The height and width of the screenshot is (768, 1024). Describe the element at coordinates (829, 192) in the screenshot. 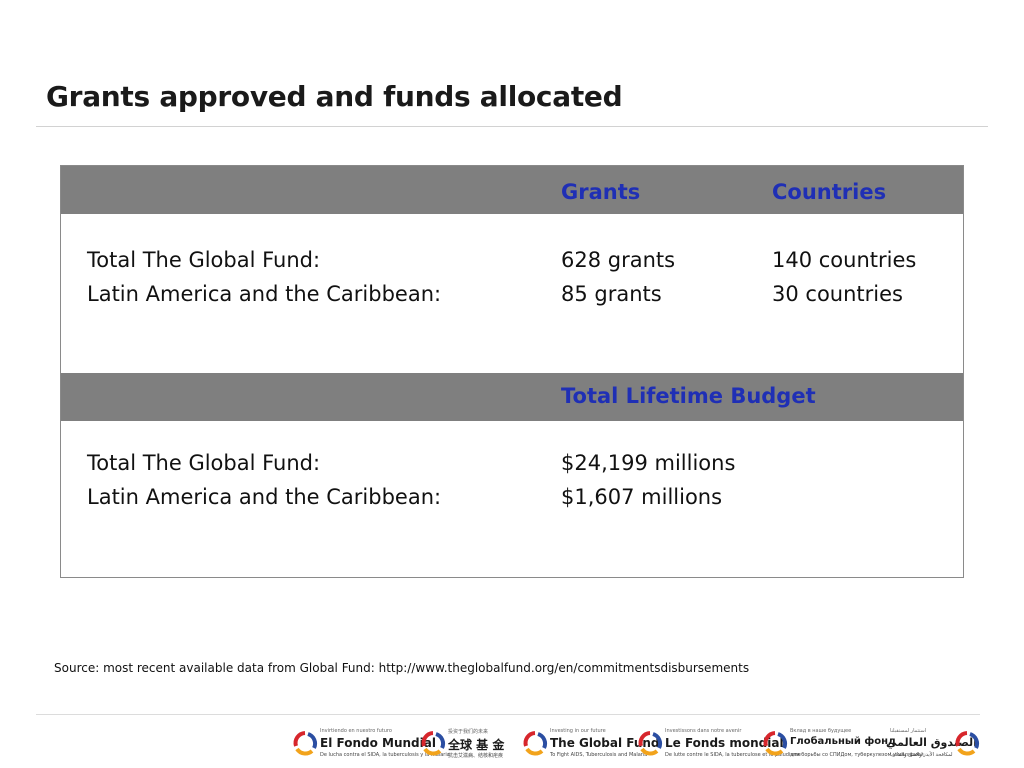

I see `header-countries: Countries` at that location.